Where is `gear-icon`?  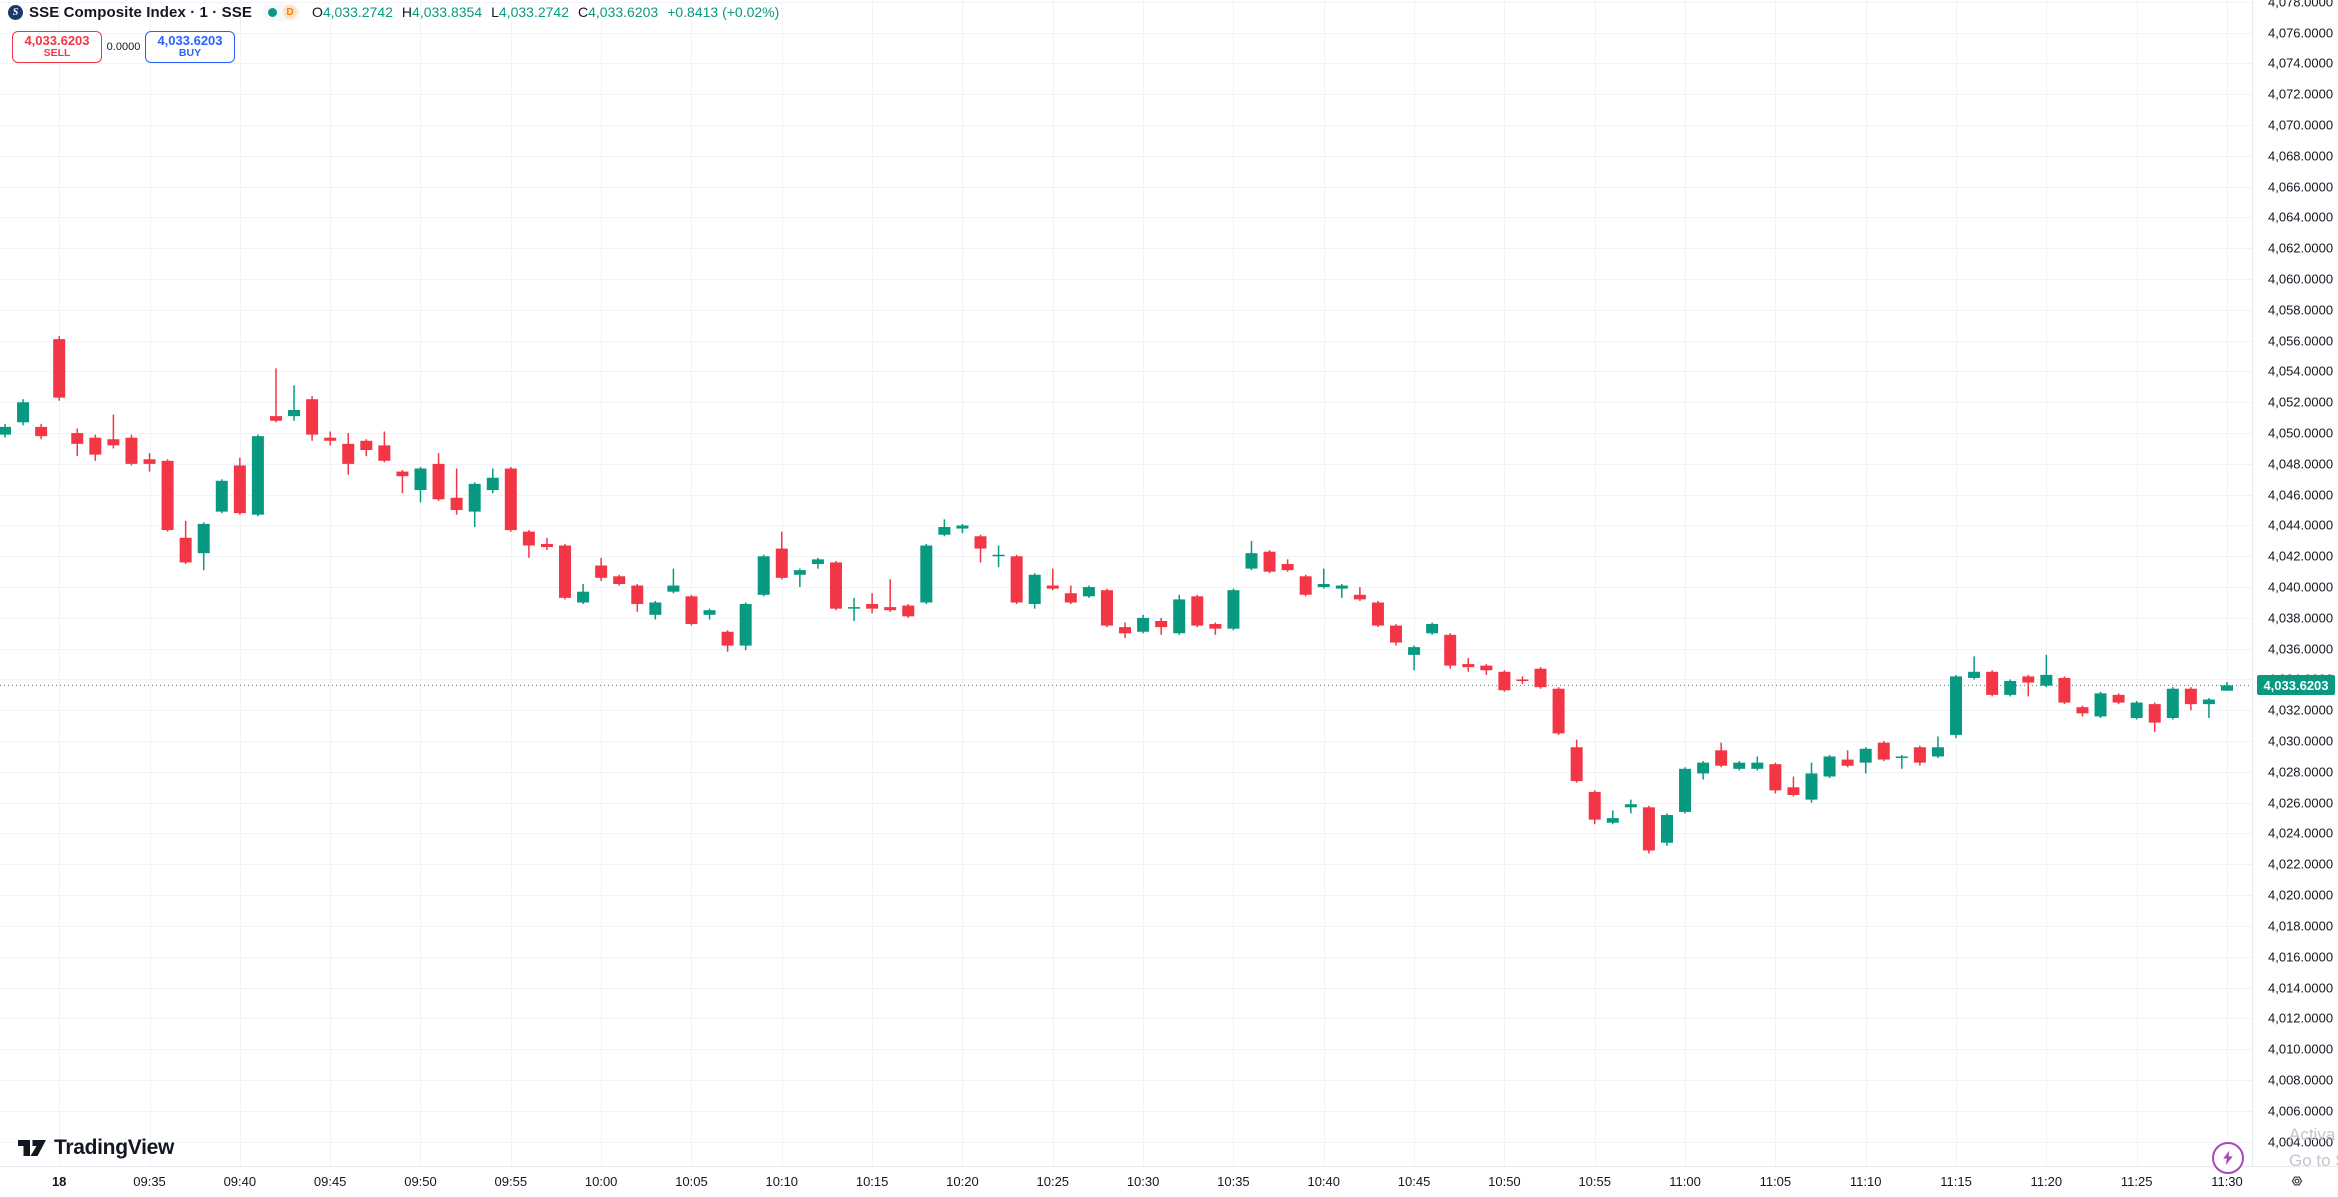
gear-icon is located at coordinates (2297, 1181).